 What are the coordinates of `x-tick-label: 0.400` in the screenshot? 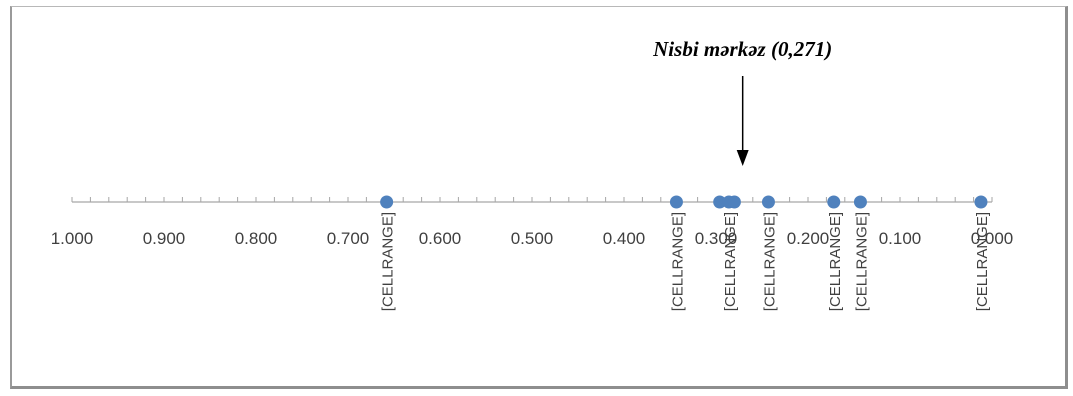 It's located at (624, 238).